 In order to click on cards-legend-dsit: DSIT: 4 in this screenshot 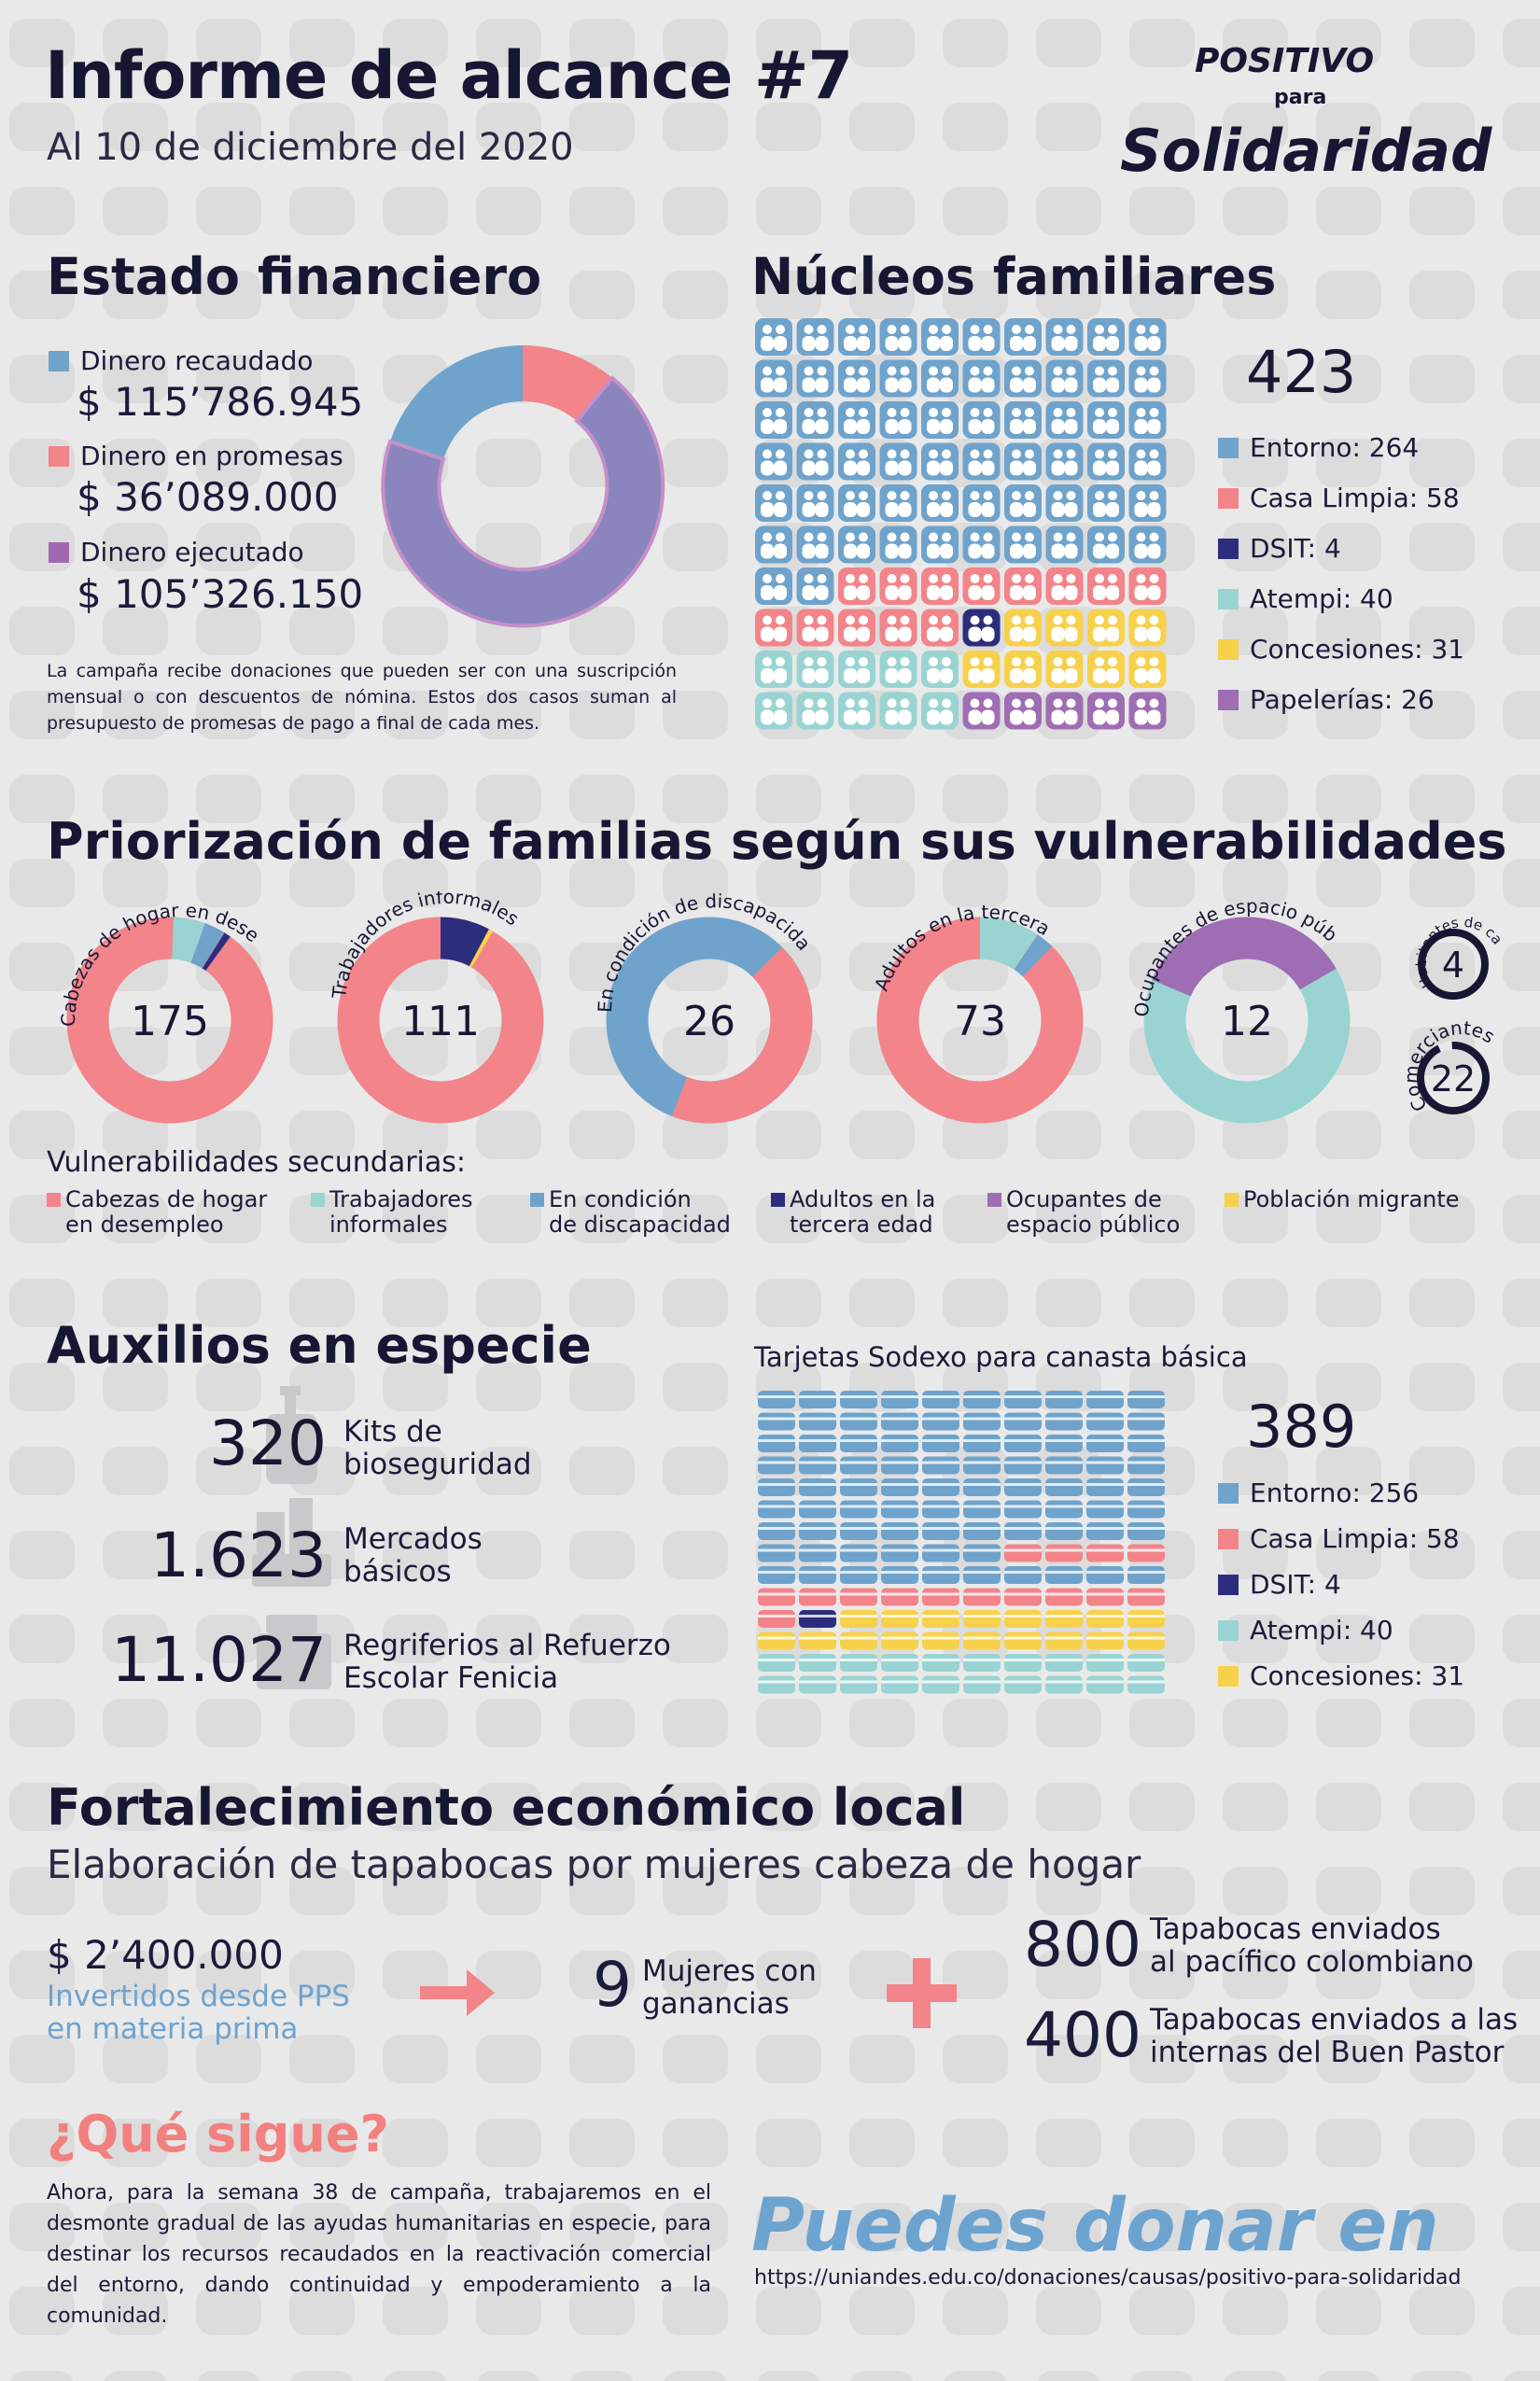, I will do `click(1279, 1585)`.